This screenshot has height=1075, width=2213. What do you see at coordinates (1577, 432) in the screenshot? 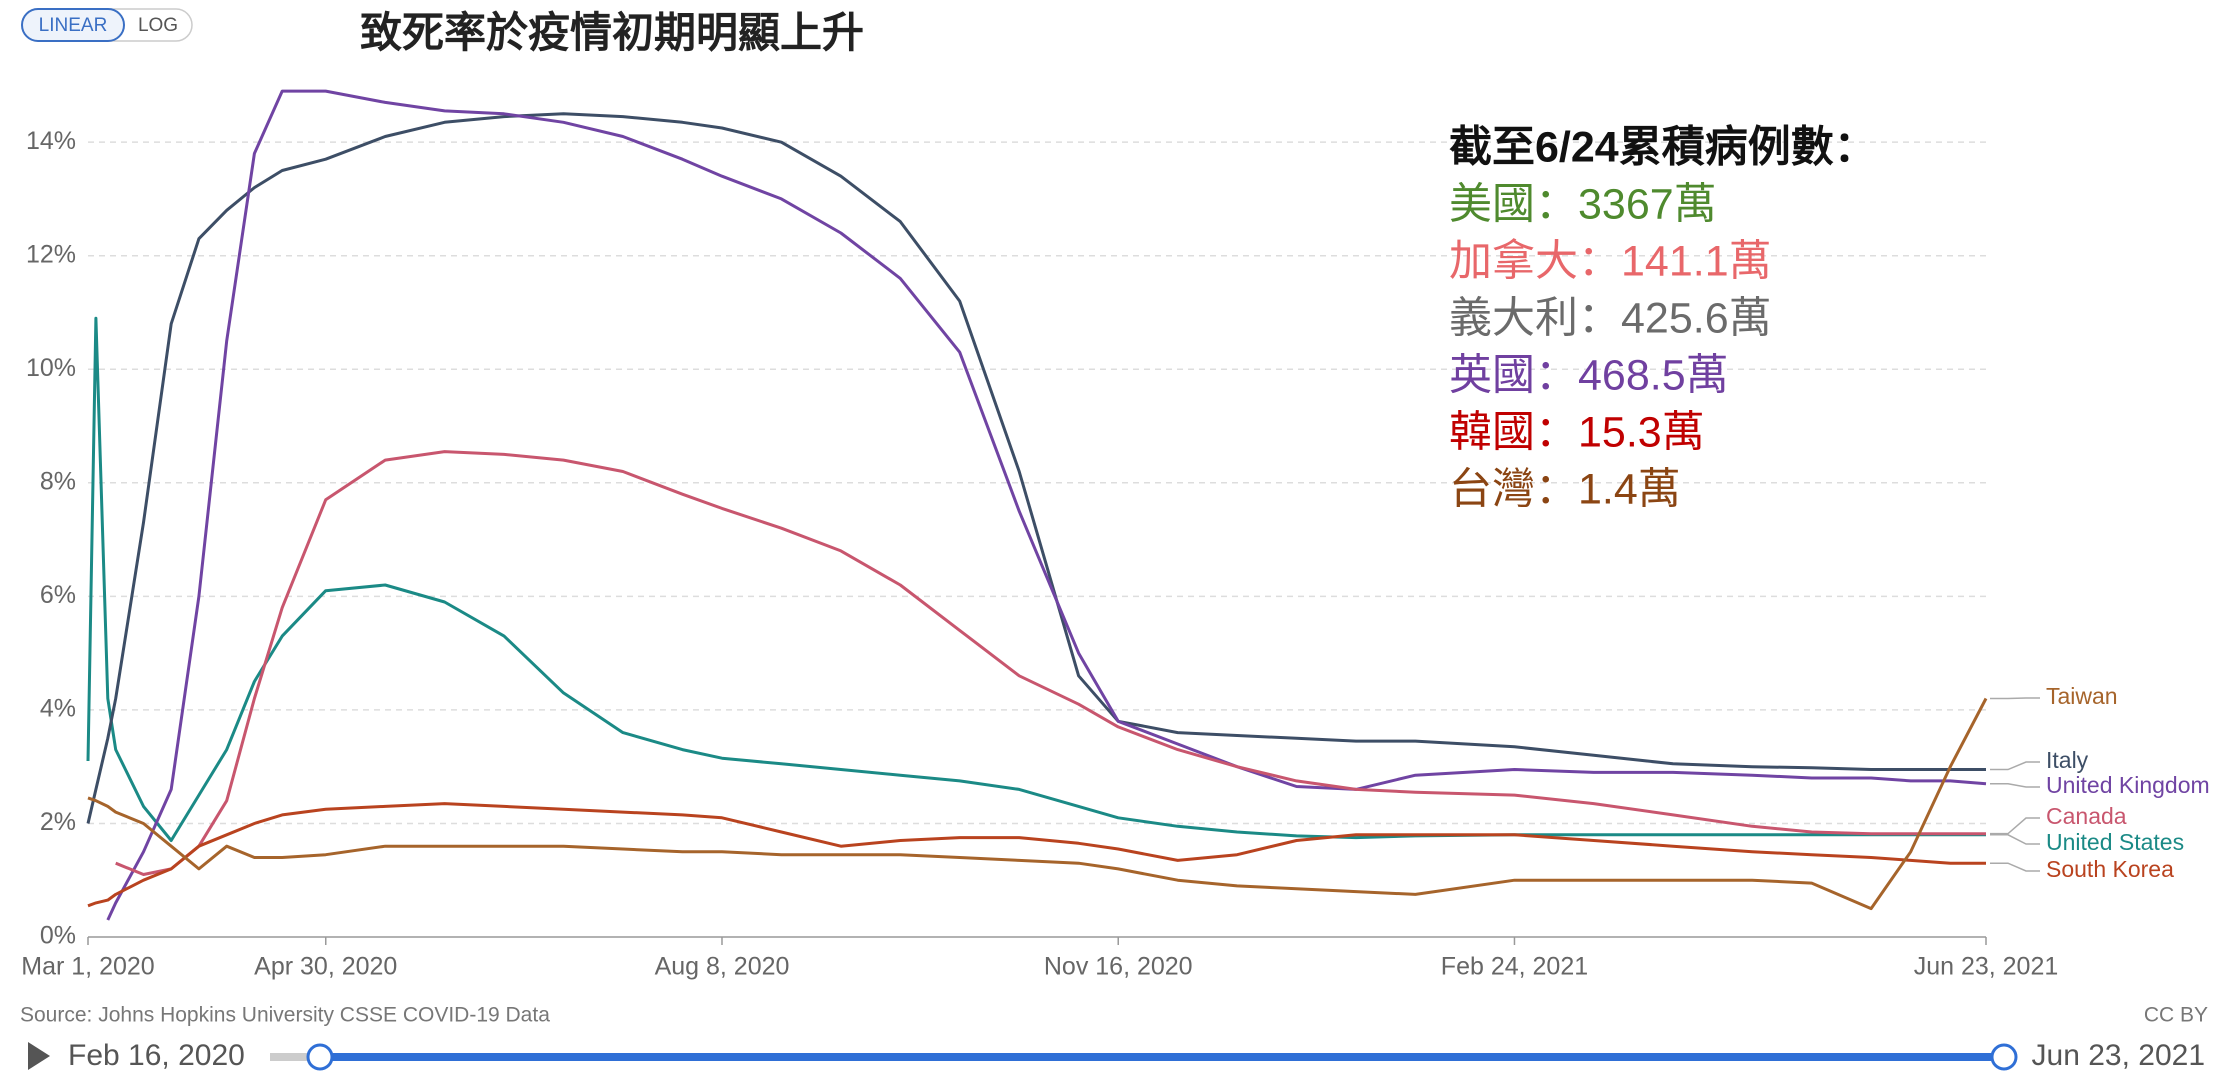
I see `annotation-line: 韓國：15.3萬` at bounding box center [1577, 432].